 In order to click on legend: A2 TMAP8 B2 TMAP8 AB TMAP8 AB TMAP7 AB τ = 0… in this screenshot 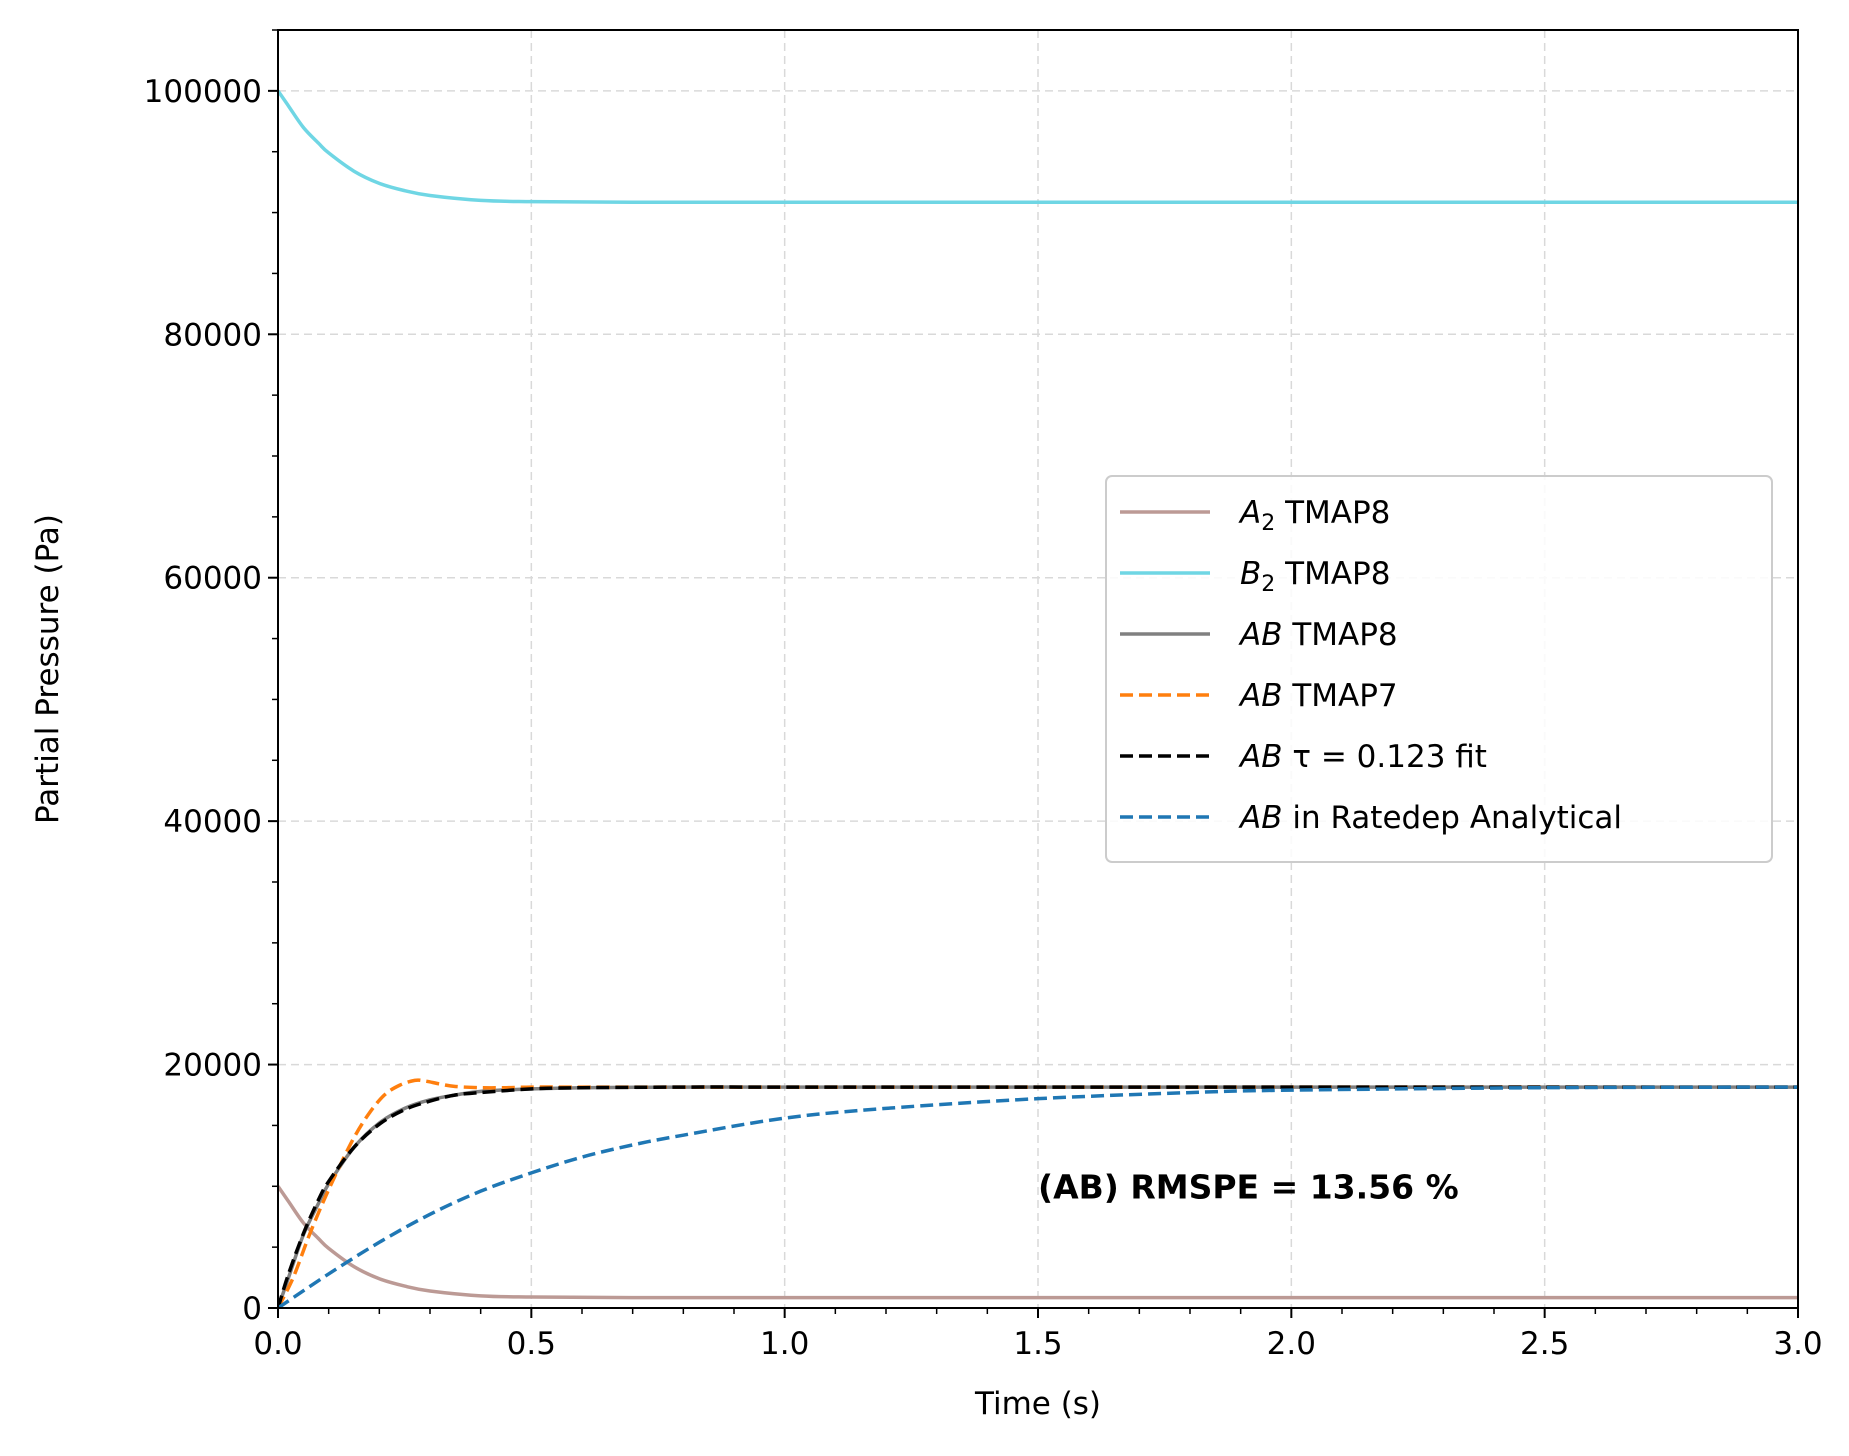, I will do `click(1439, 669)`.